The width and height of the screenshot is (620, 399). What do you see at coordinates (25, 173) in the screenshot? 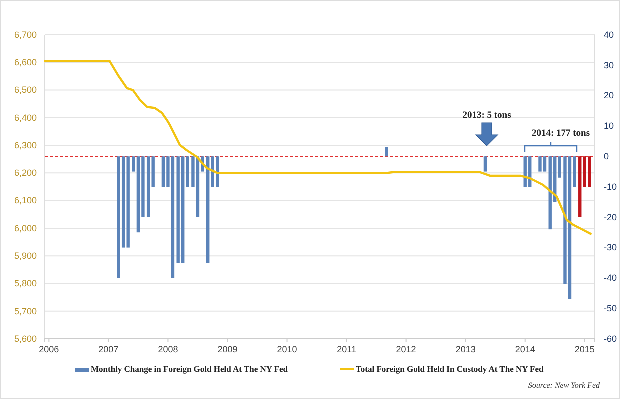
I see `y-tick-label: 6,200` at bounding box center [25, 173].